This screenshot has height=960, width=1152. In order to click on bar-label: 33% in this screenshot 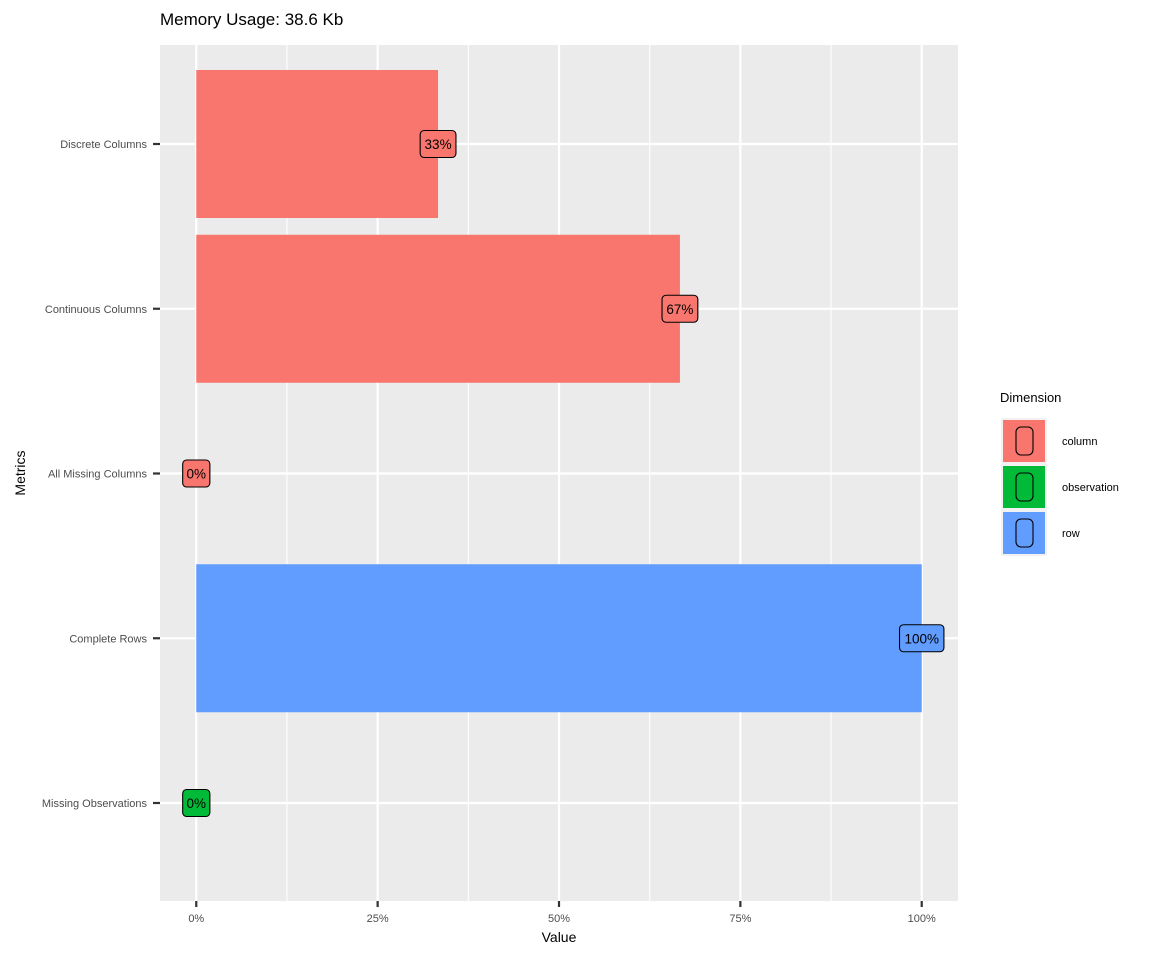, I will do `click(438, 144)`.